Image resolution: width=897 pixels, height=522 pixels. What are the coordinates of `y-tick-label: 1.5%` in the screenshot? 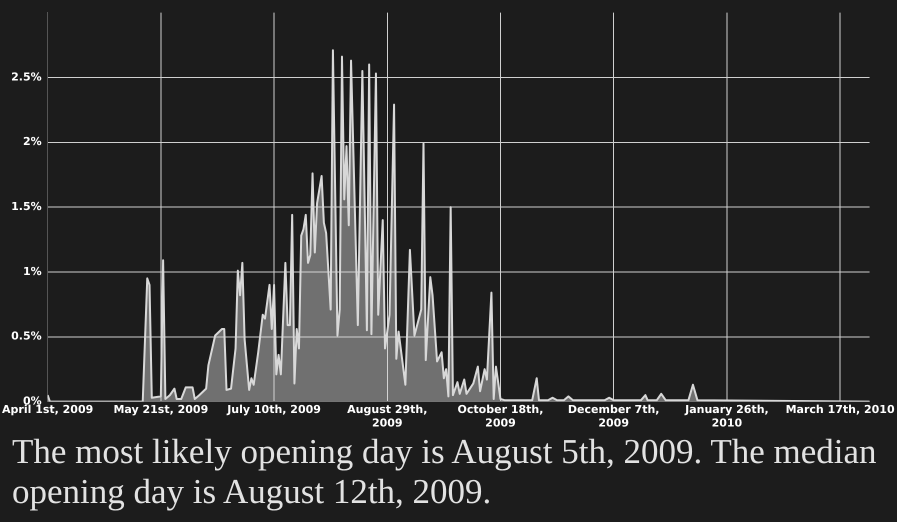 It's located at (26, 206).